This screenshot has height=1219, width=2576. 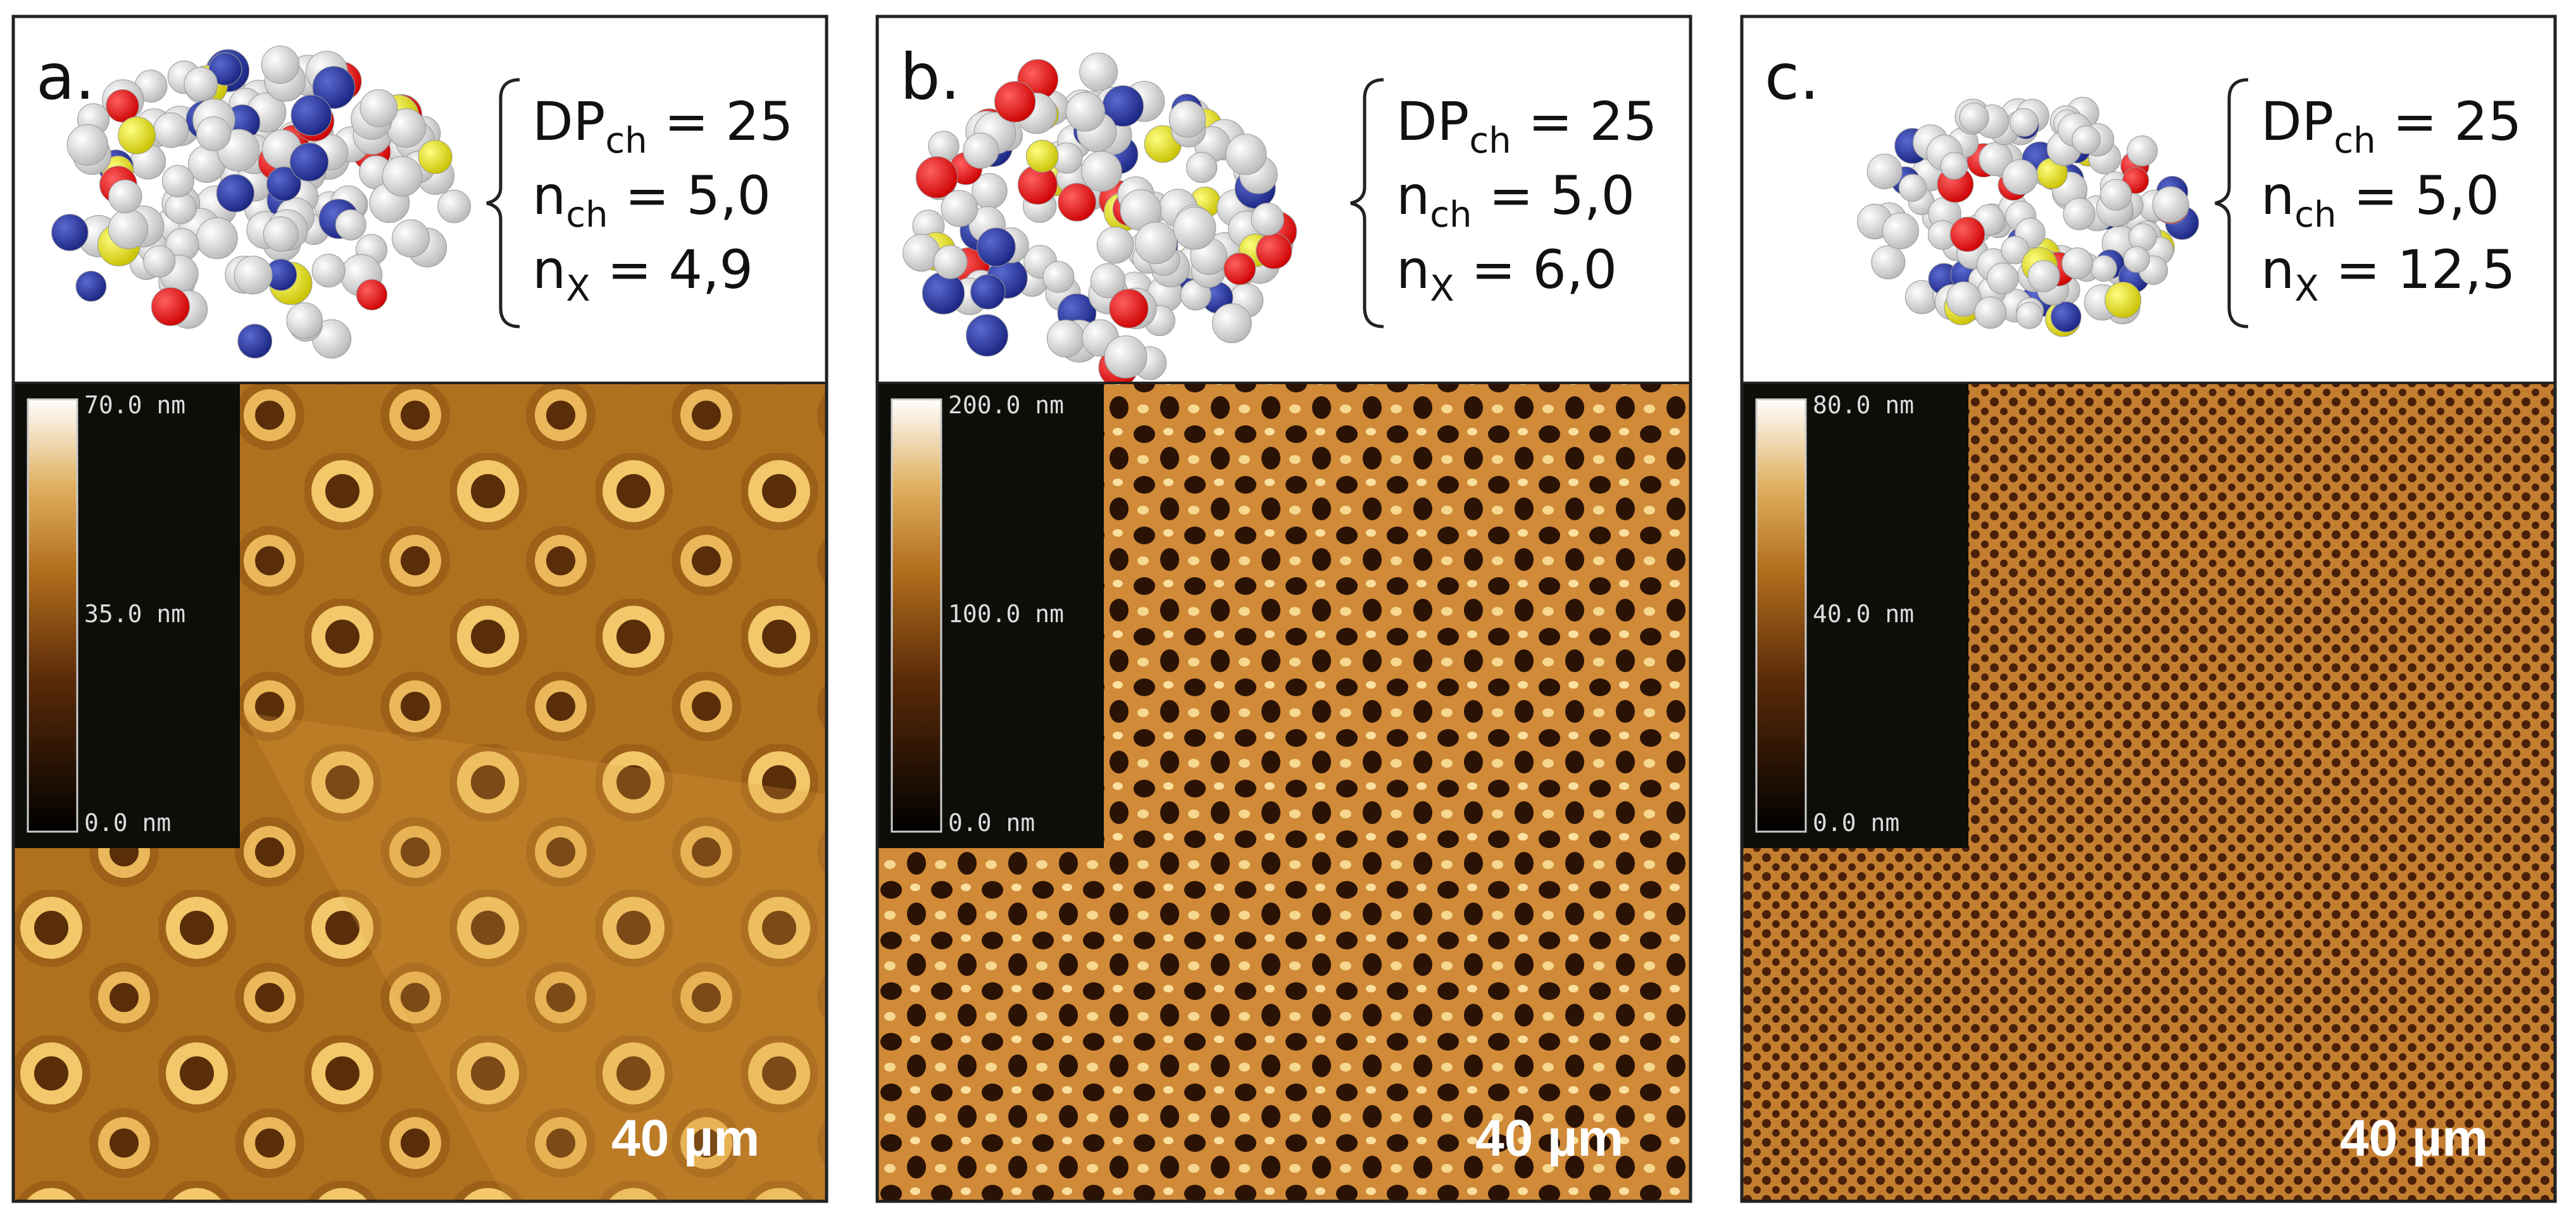 I want to click on afm-terrace, so click(x=534, y=956).